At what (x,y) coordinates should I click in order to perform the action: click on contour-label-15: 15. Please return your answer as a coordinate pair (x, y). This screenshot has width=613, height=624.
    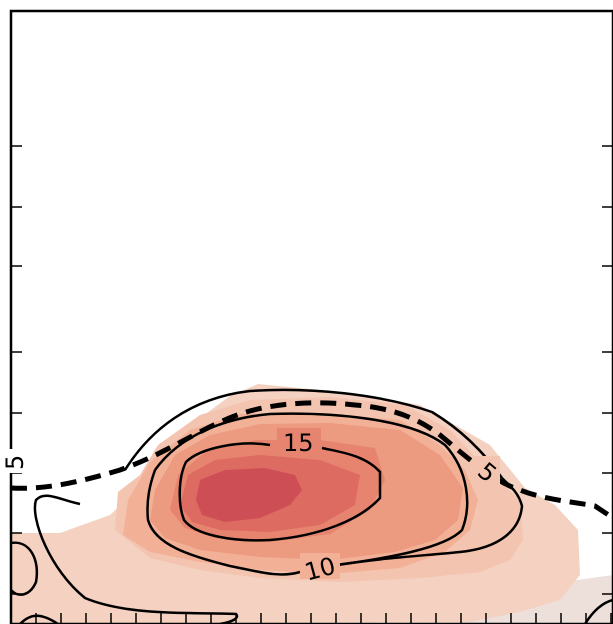
    Looking at the image, I should click on (298, 443).